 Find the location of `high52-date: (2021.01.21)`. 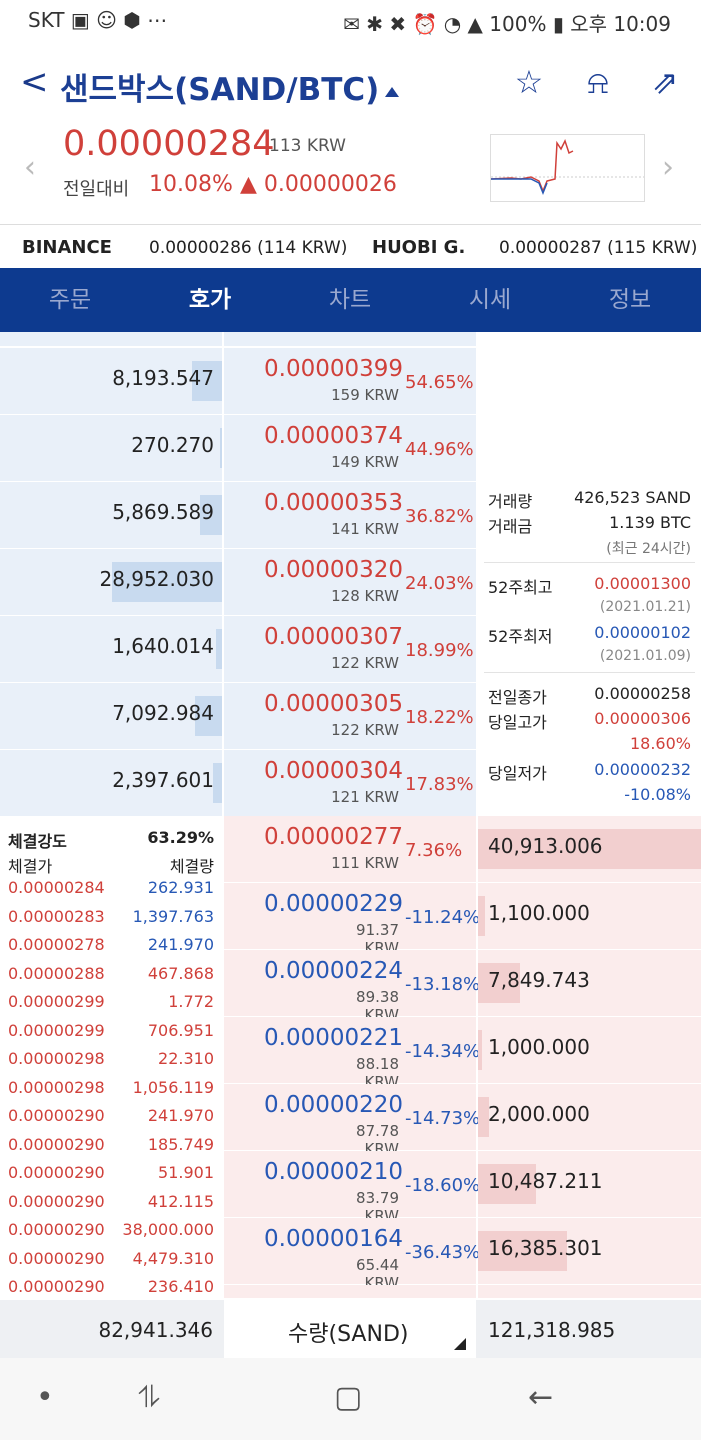

high52-date: (2021.01.21) is located at coordinates (645, 607).